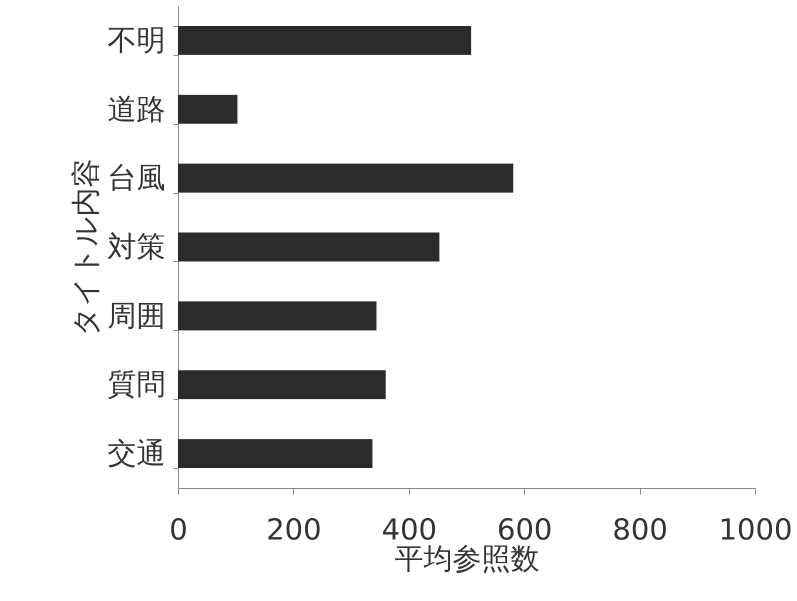  Describe the element at coordinates (137, 39) in the screenshot. I see `y-tick-label: 不明` at that location.